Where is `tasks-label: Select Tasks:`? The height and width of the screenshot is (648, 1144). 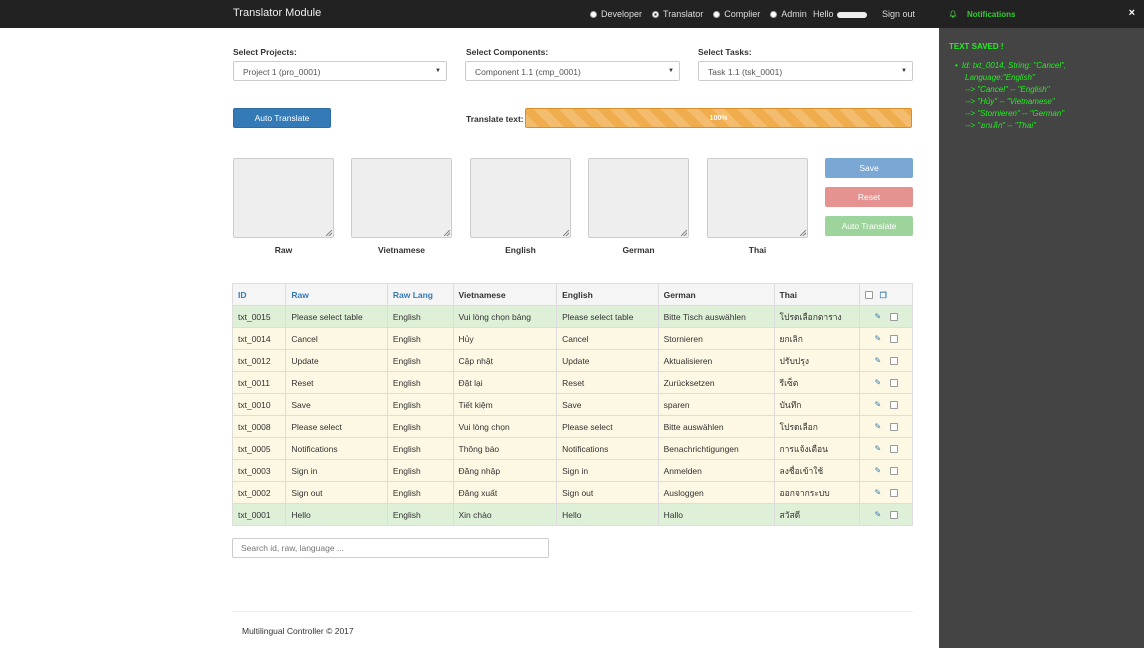
tasks-label: Select Tasks: is located at coordinates (725, 52).